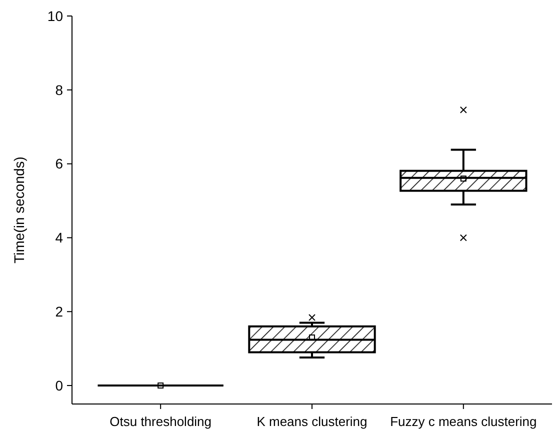 The image size is (556, 439). I want to click on y-tick-label: 2, so click(59, 312).